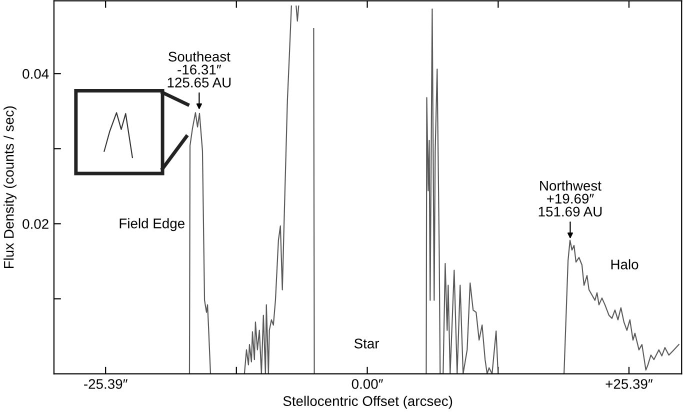 The image size is (683, 414). Describe the element at coordinates (367, 402) in the screenshot. I see `x-axis-title: Stellocentric Offset (arcsec)` at that location.